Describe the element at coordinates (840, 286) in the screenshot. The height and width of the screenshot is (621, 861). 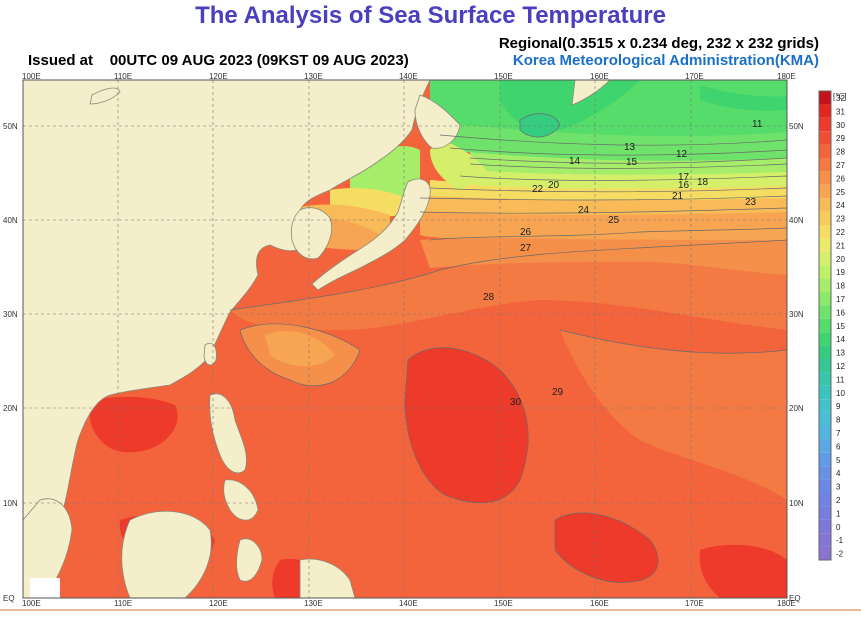
I see `colorbar-tick: 18` at that location.